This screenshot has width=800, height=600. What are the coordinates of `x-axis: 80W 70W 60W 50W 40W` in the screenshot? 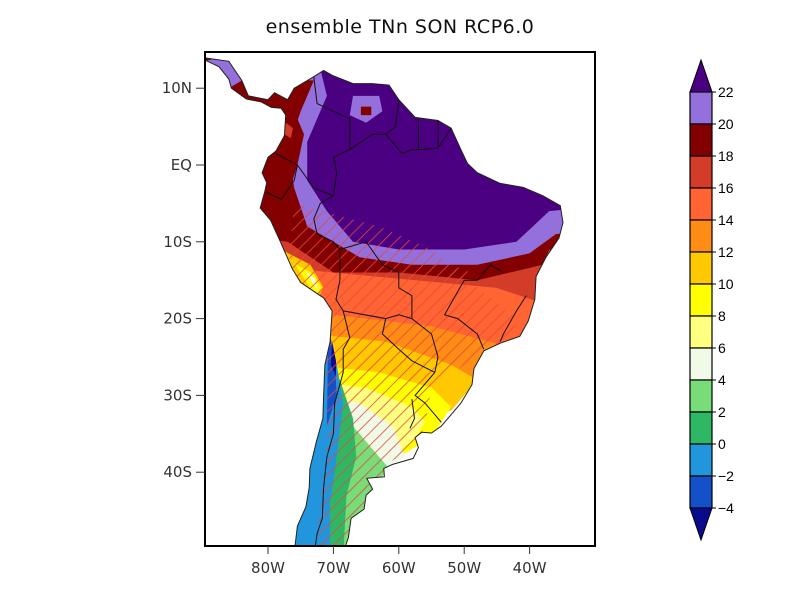 It's located at (399, 561).